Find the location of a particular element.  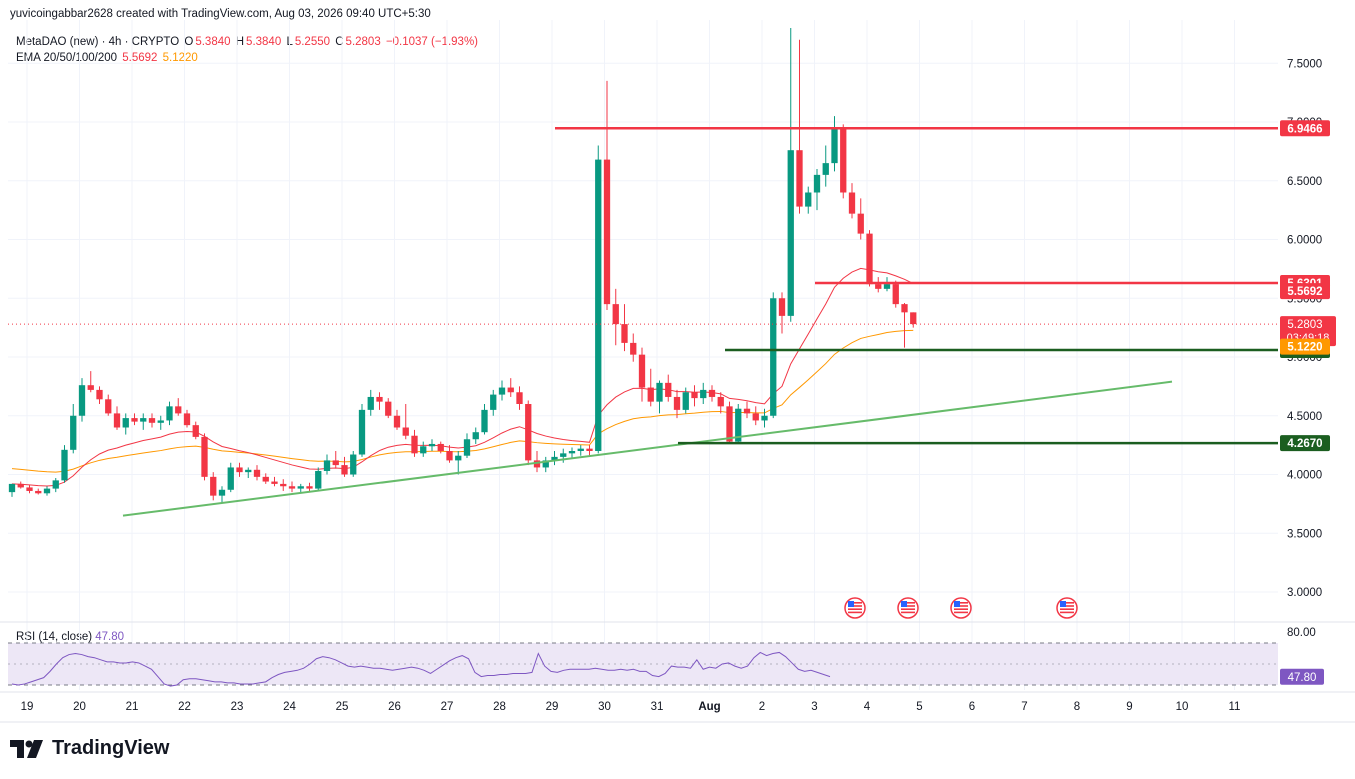

close-value: 5.2803 is located at coordinates (363, 42).